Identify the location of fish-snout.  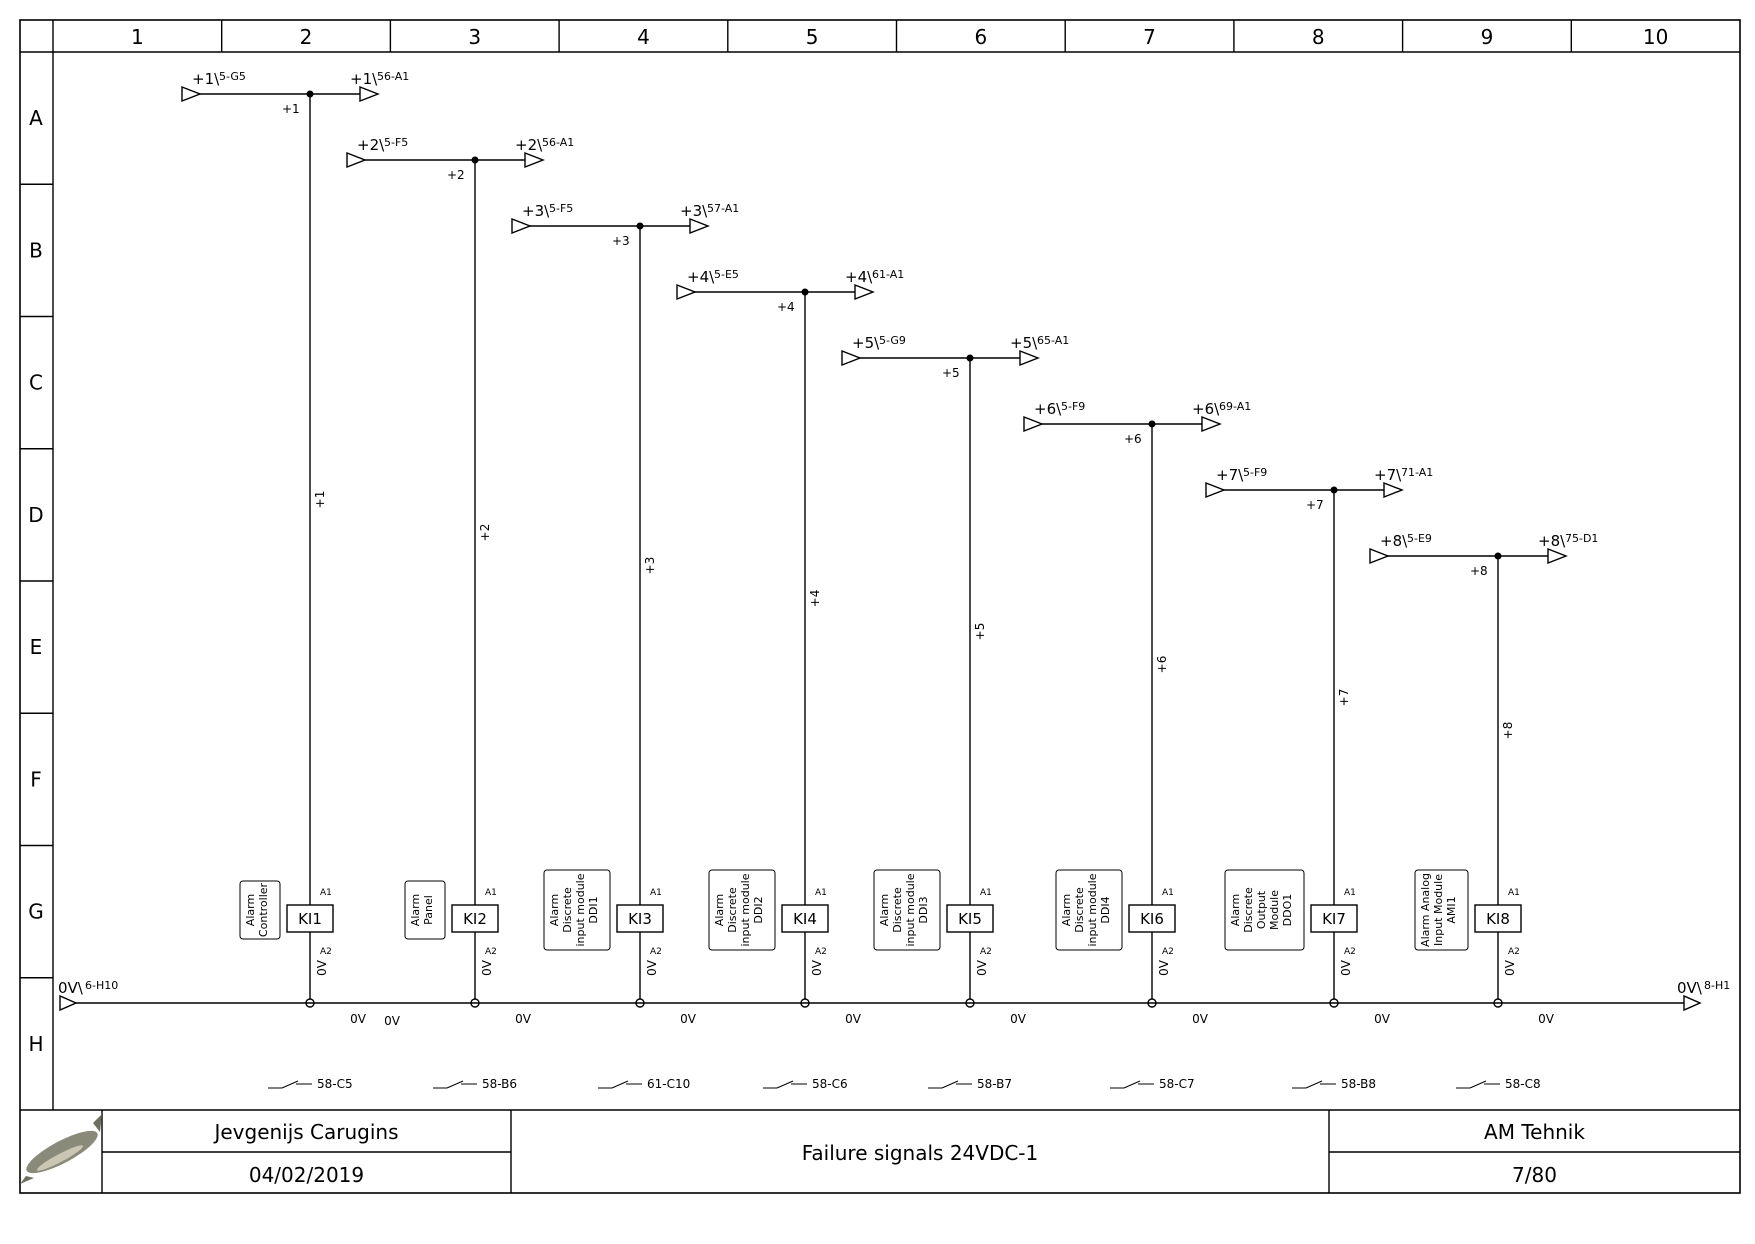
(27, 1180).